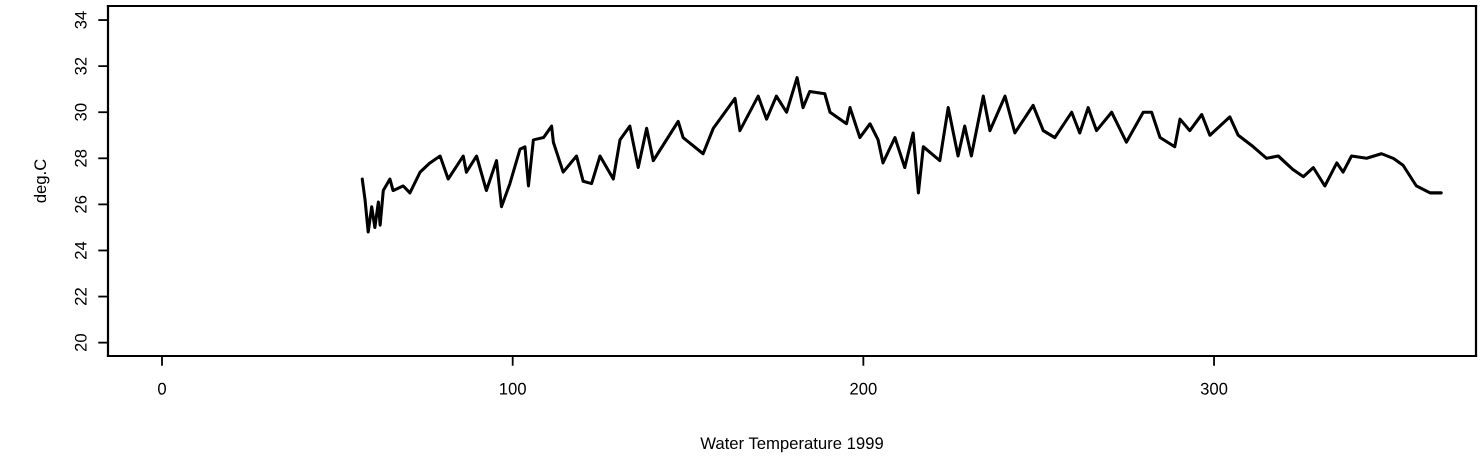 This screenshot has height=470, width=1482. Describe the element at coordinates (1214, 388) in the screenshot. I see `x-tick-label: 300` at that location.